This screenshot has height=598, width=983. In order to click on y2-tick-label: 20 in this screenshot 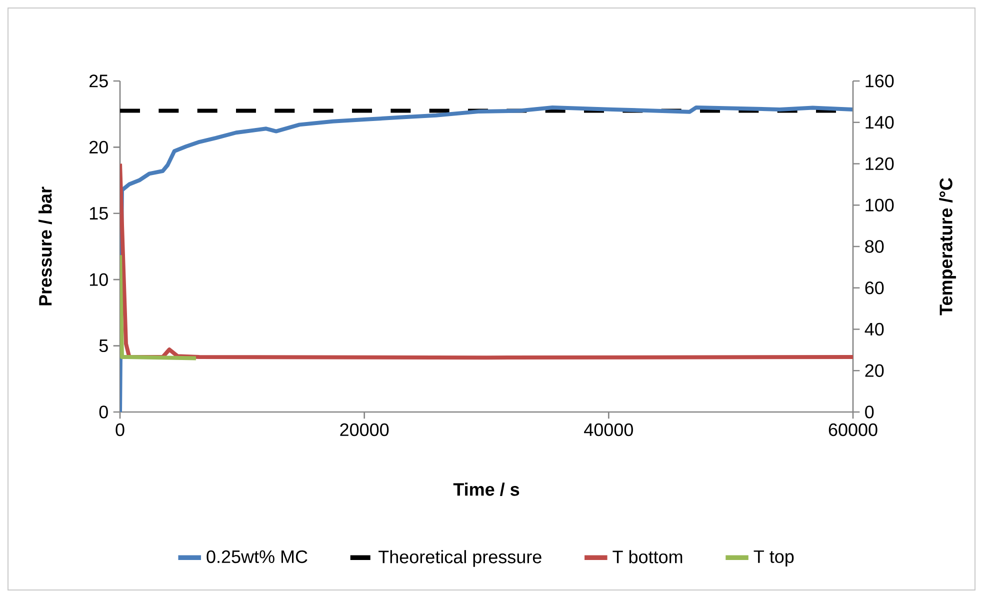, I will do `click(874, 370)`.